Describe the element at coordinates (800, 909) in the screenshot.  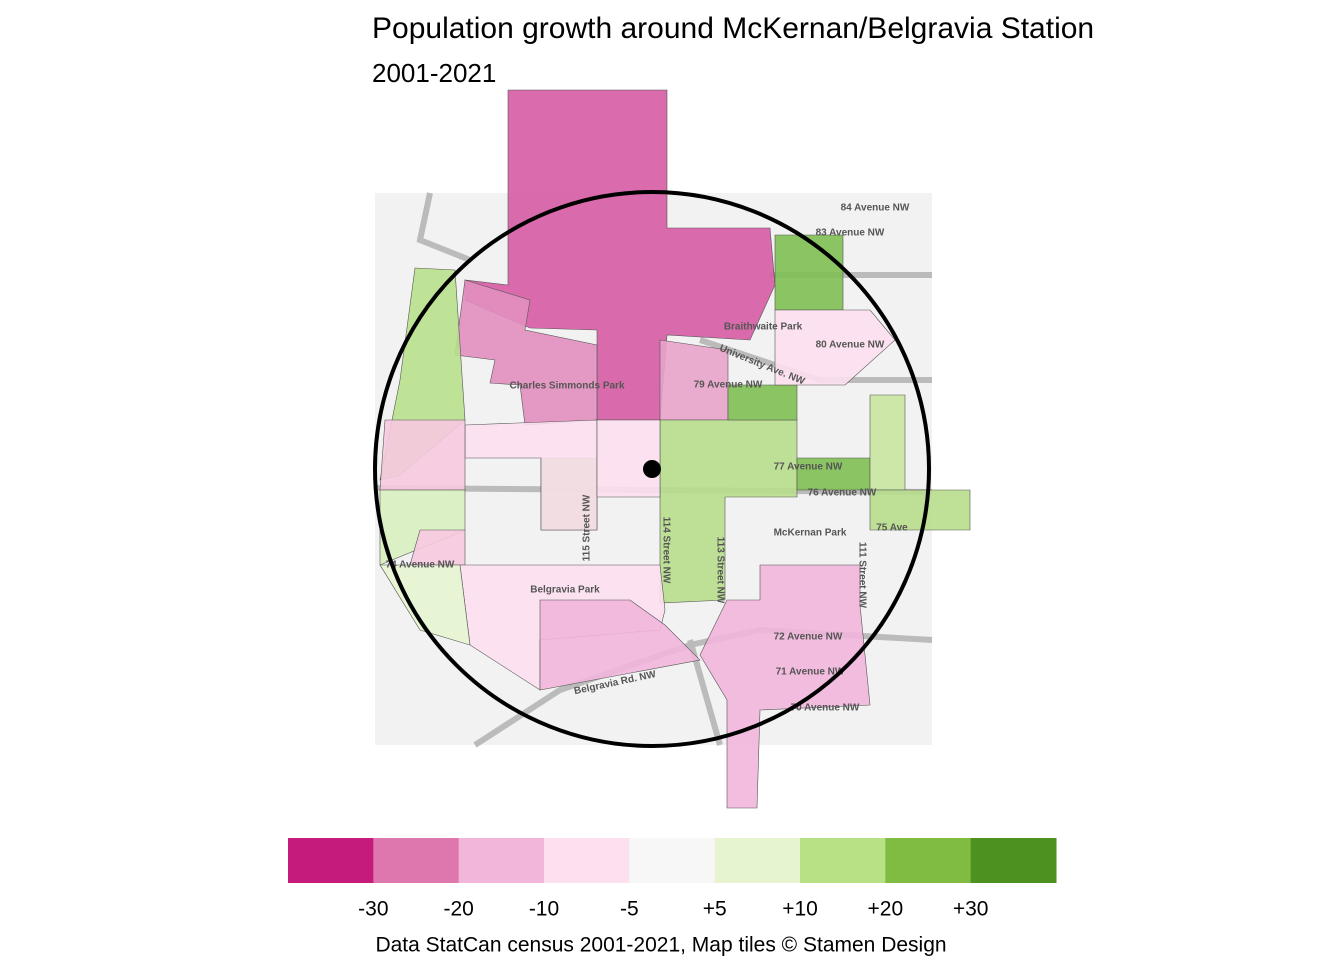
I see `legend-label: +10` at that location.